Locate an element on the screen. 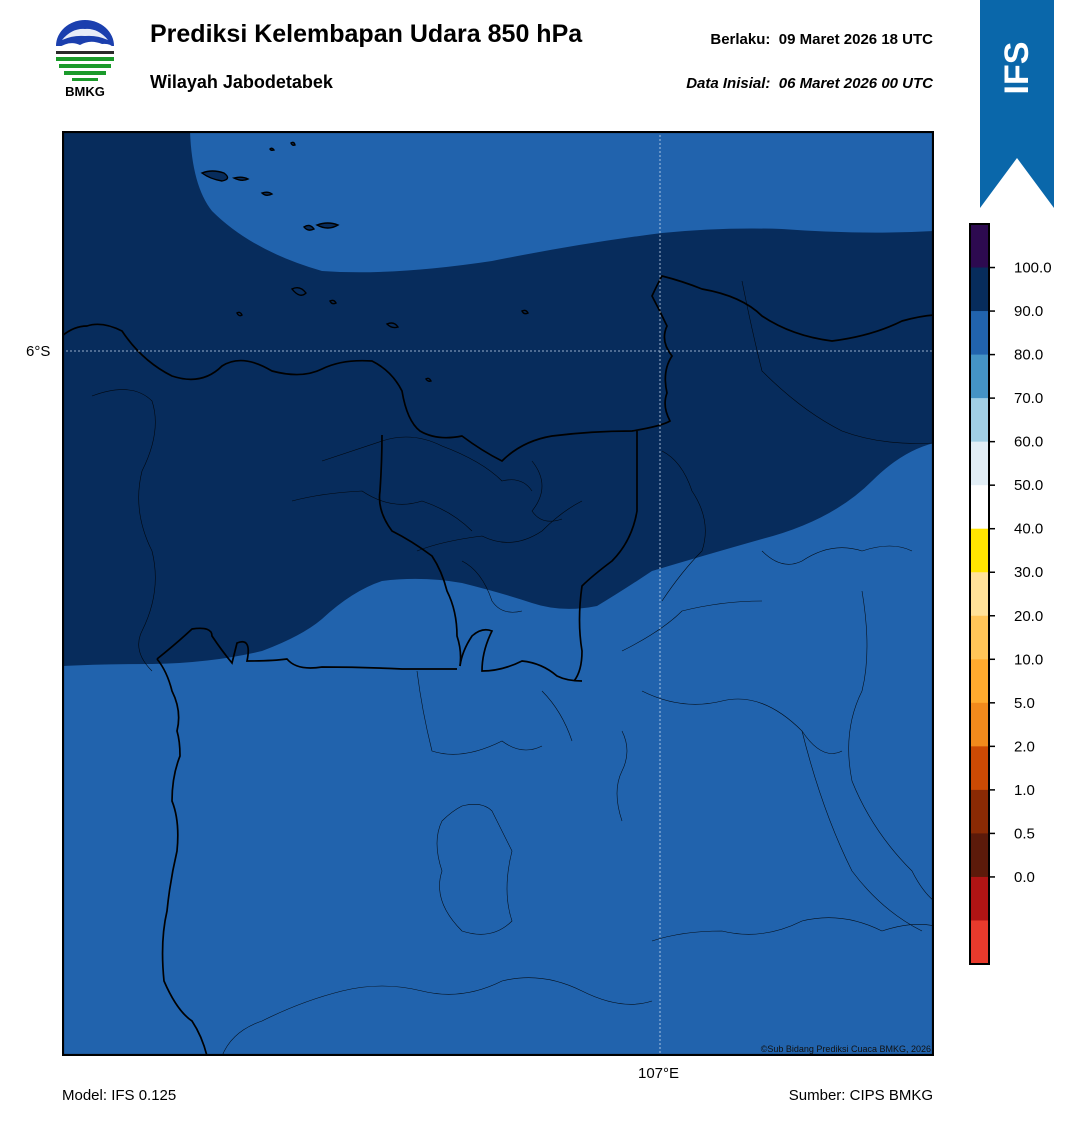 This screenshot has width=1081, height=1128. longitude-label: 107°E is located at coordinates (659, 1073).